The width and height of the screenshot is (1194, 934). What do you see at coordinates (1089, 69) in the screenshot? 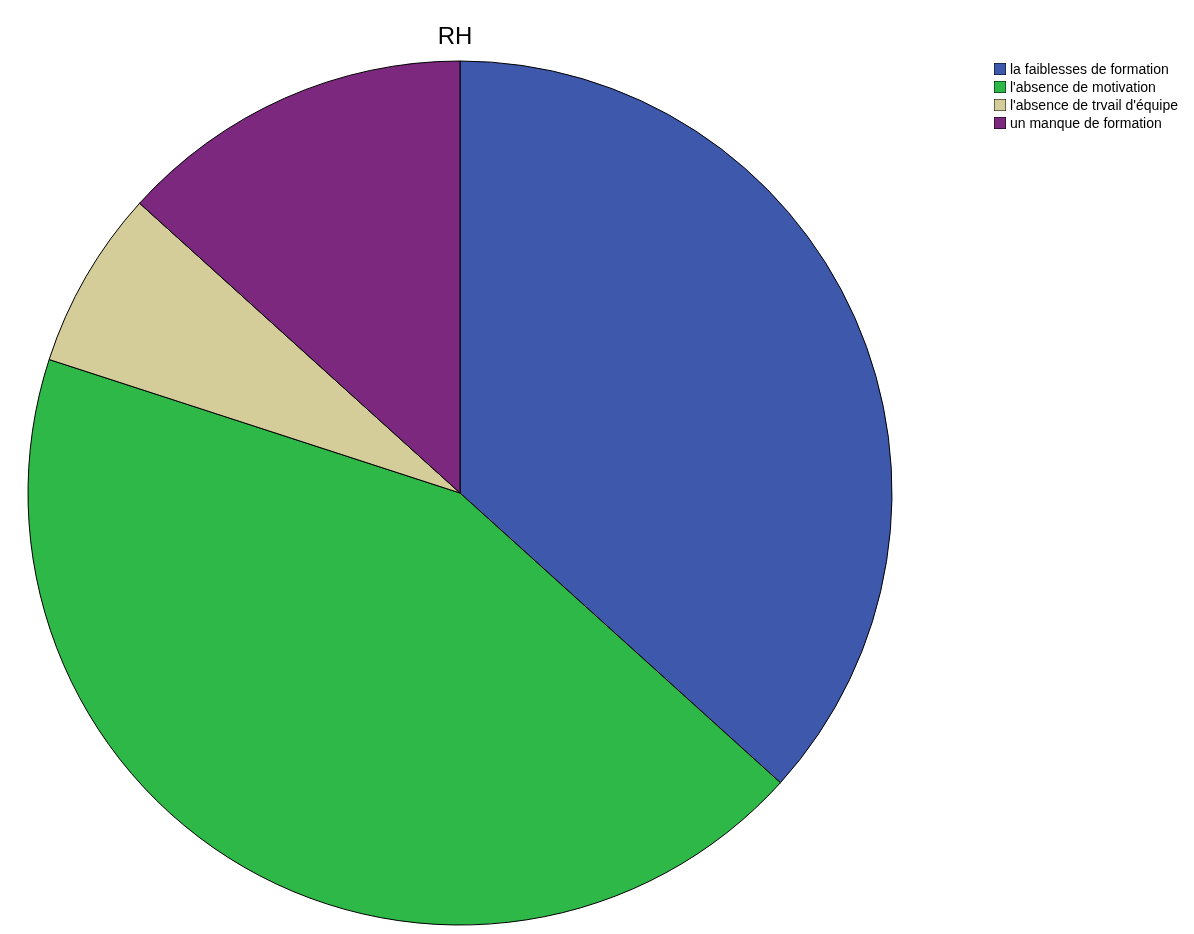
I see `legend-label: la faiblesses de formation` at bounding box center [1089, 69].